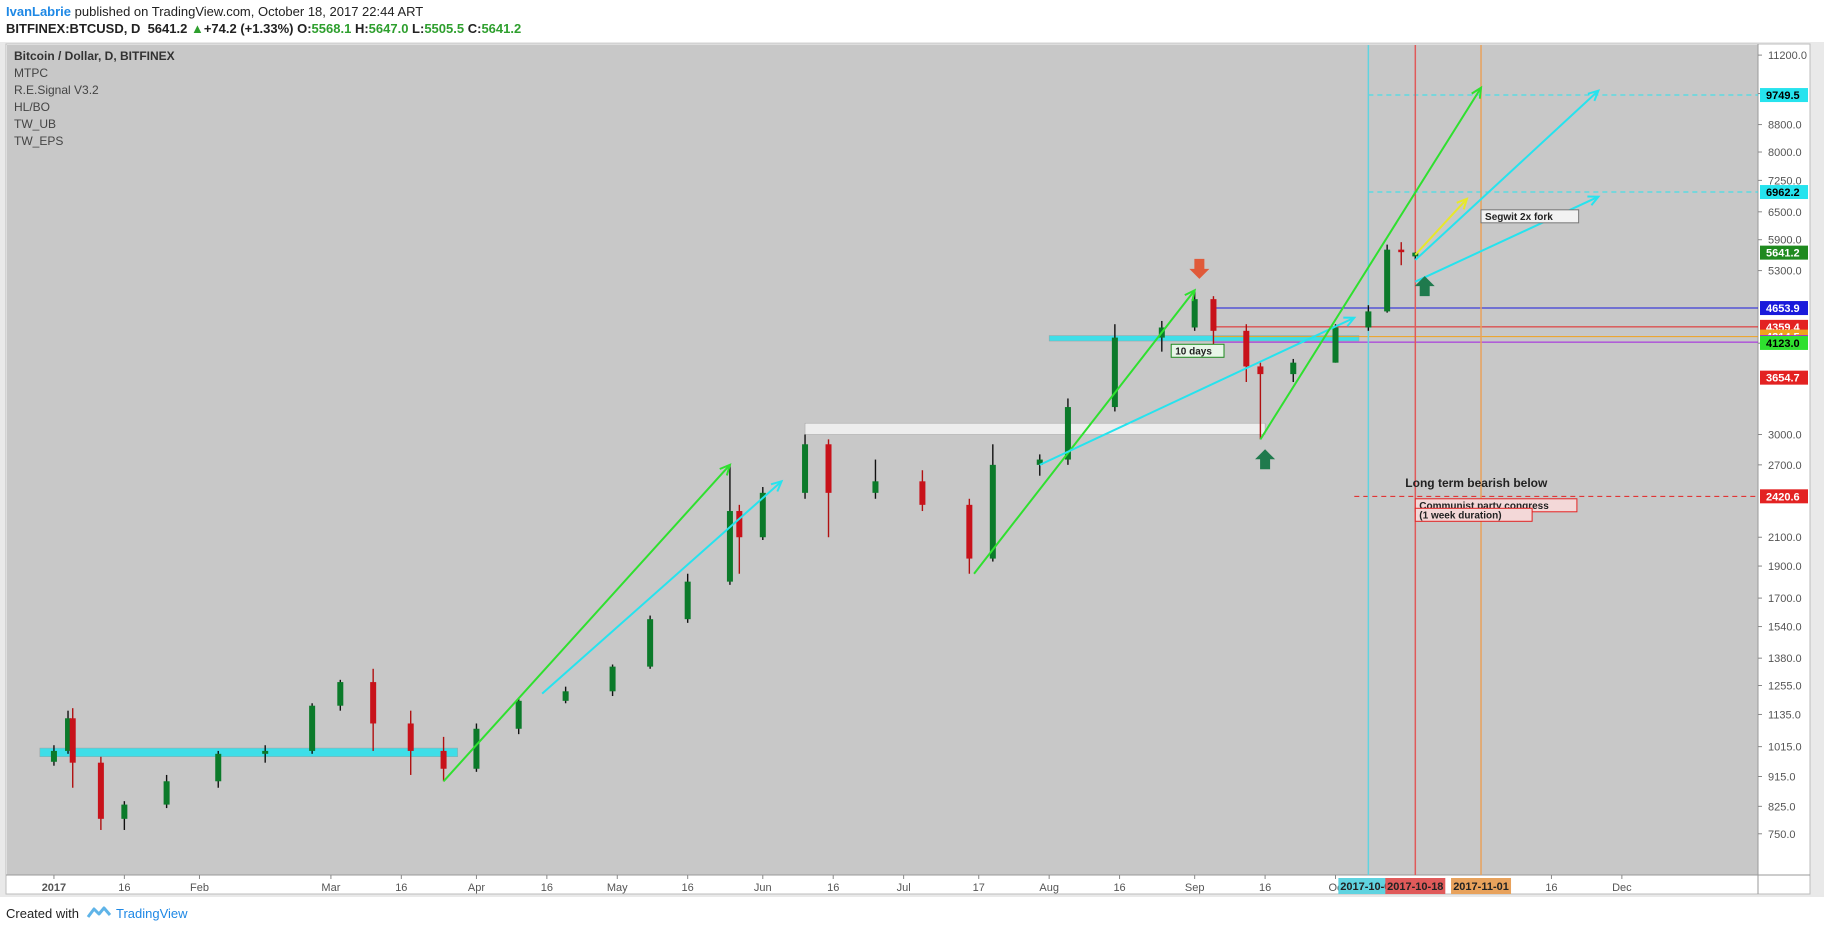 Image resolution: width=1824 pixels, height=931 pixels. What do you see at coordinates (1785, 687) in the screenshot?
I see `y-tick-label-16: 1255.0` at bounding box center [1785, 687].